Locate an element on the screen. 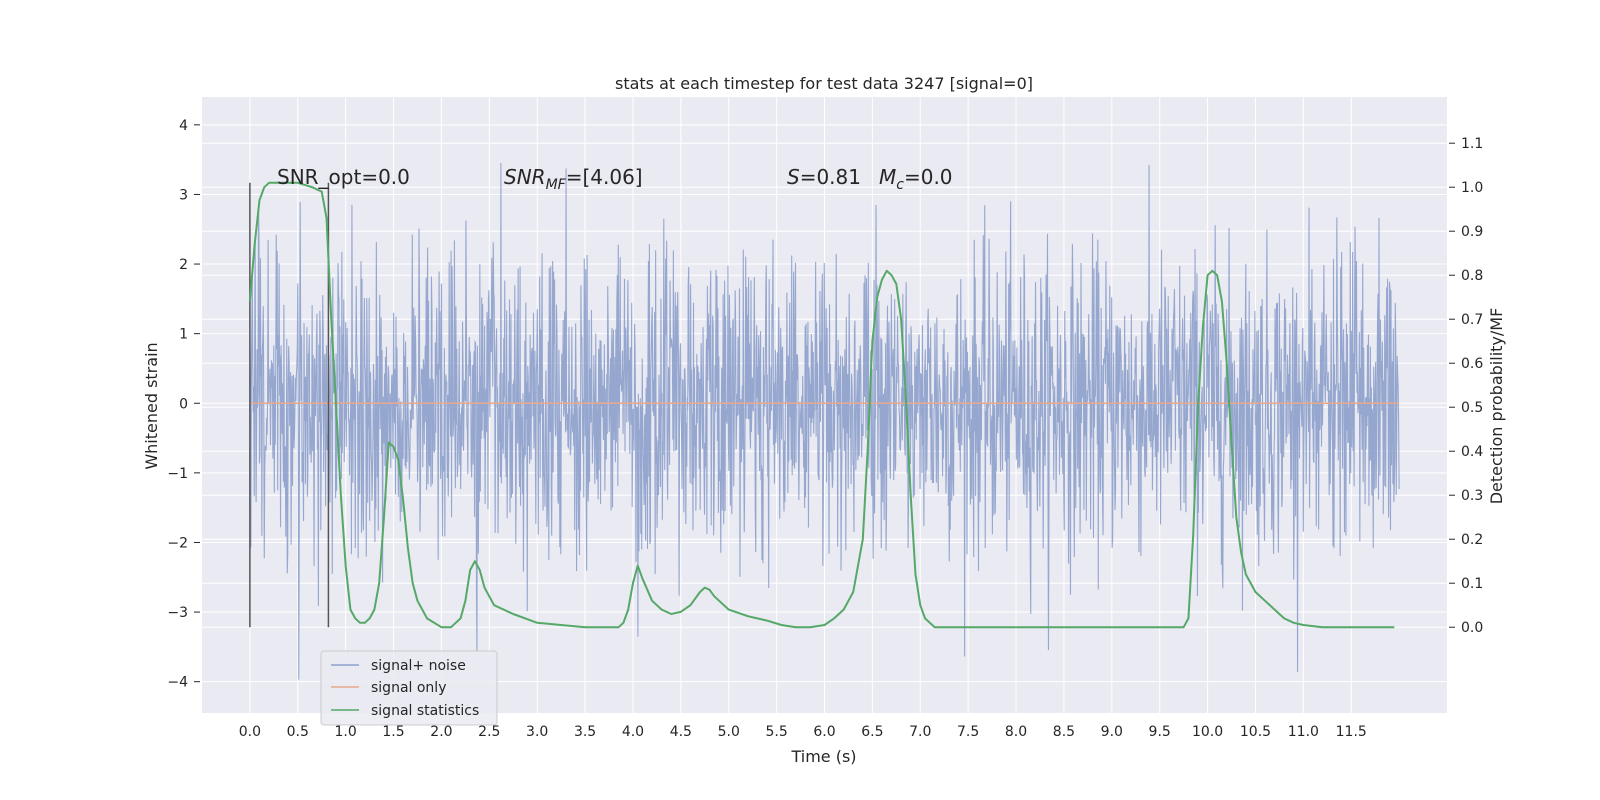 The image size is (1600, 800). annotation-s-mc: S=0.81 Mc=0.0 is located at coordinates (870, 179).